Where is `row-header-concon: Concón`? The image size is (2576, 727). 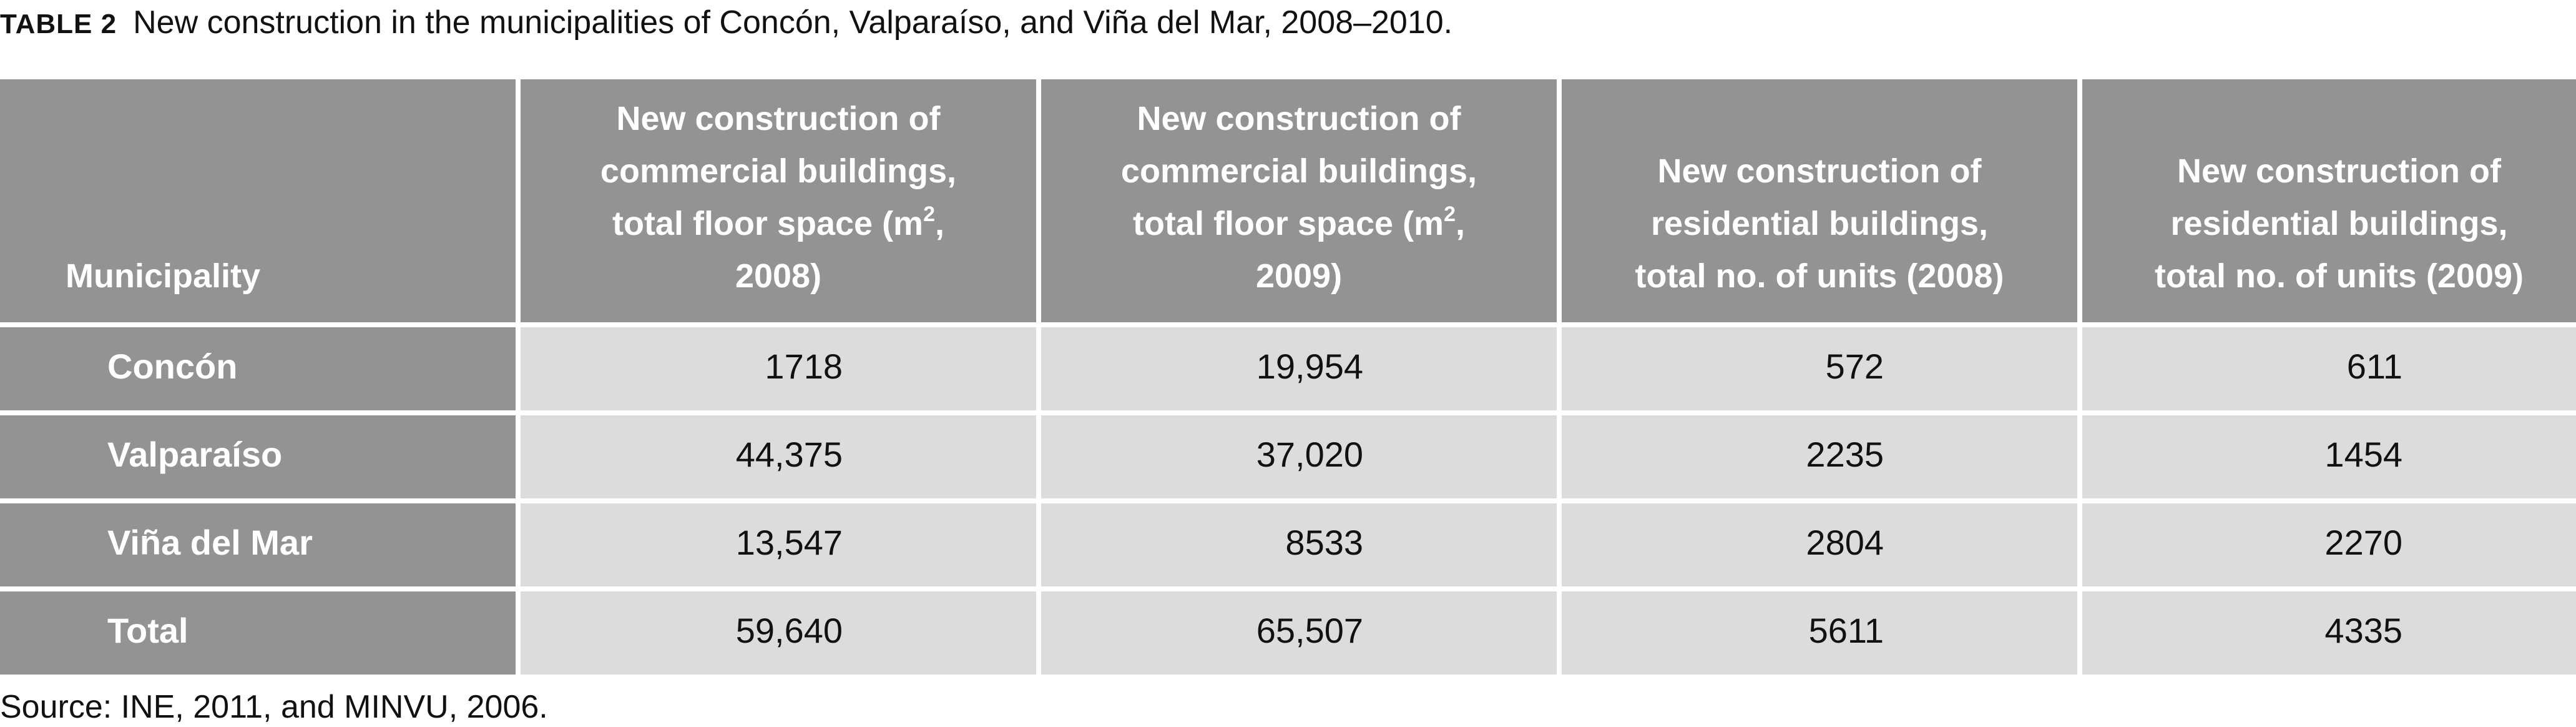 row-header-concon: Concón is located at coordinates (258, 368).